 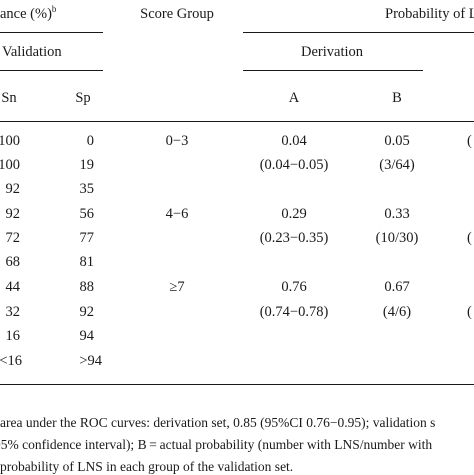 I want to click on score-group-header: Score Group, so click(x=177, y=14).